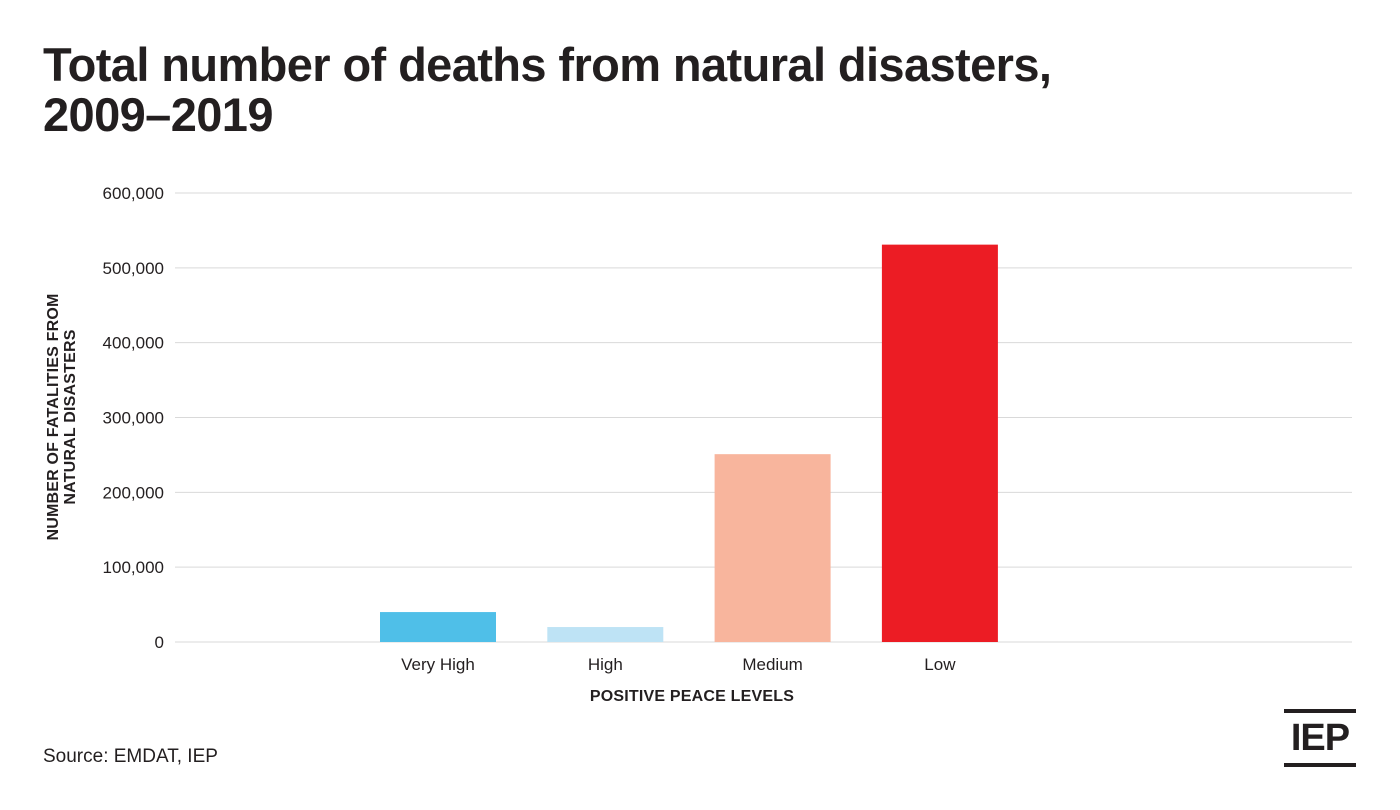 The width and height of the screenshot is (1400, 810). I want to click on y-tick-label: 100,000, so click(133, 567).